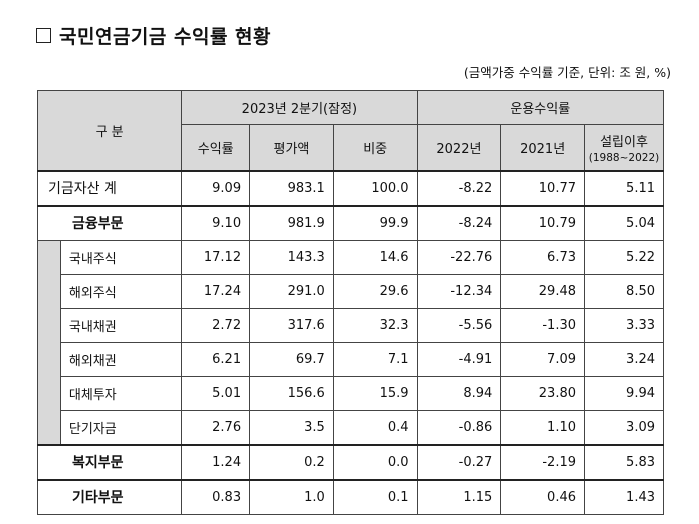  I want to click on cell-return-rate: 9.10, so click(216, 222).